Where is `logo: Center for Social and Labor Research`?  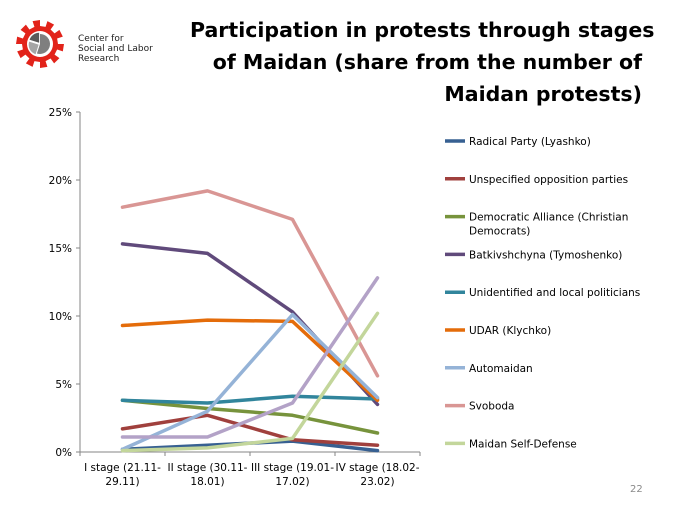 logo: Center for Social and Labor Research is located at coordinates (97, 42).